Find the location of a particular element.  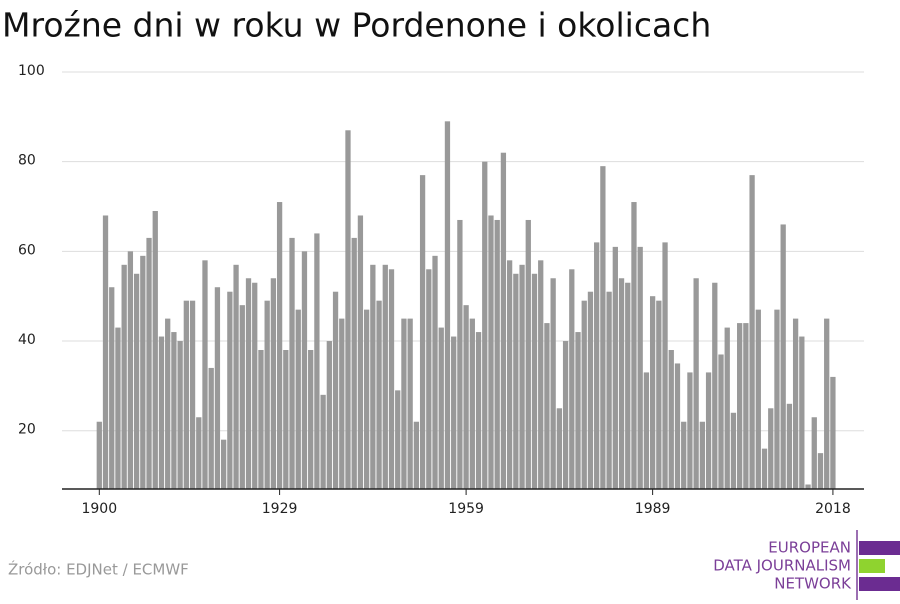

logo-text: DATA JOURNALISM is located at coordinates (782, 566).